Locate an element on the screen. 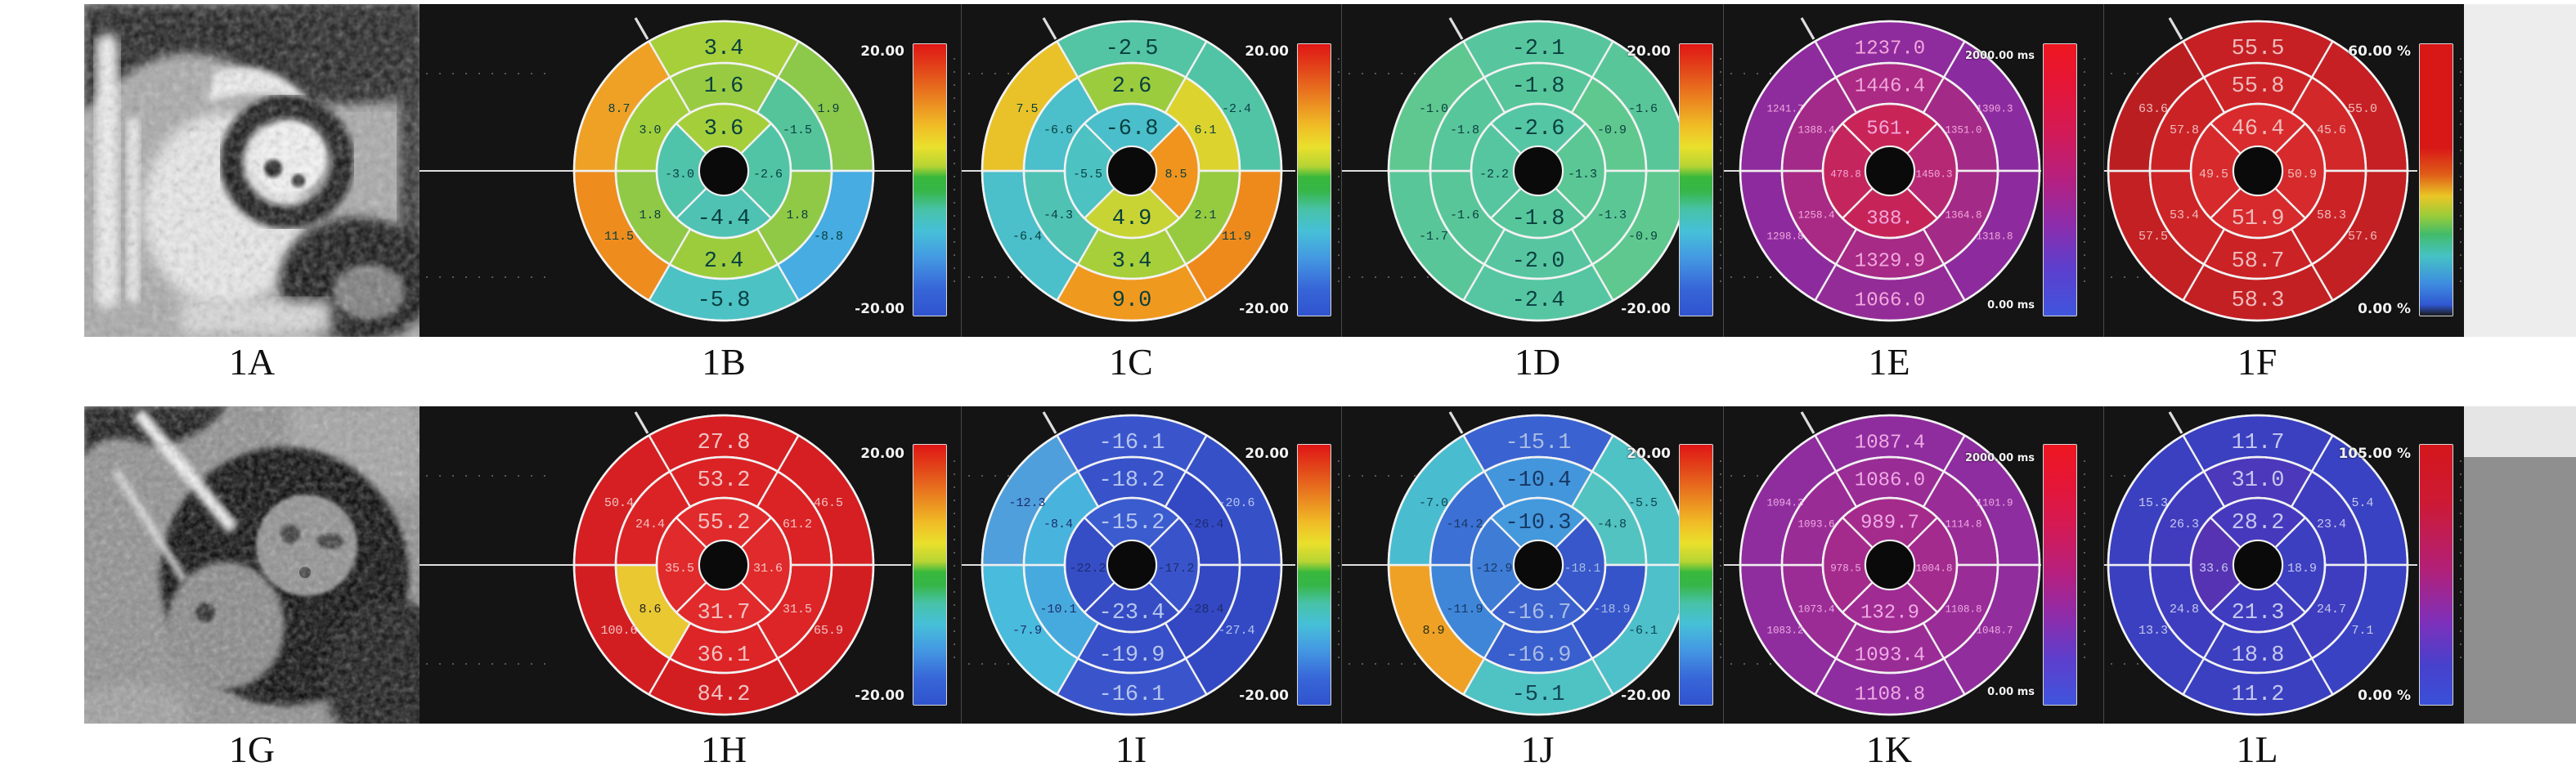 The height and width of the screenshot is (780, 2576). segment-value: -5.8 is located at coordinates (724, 301).